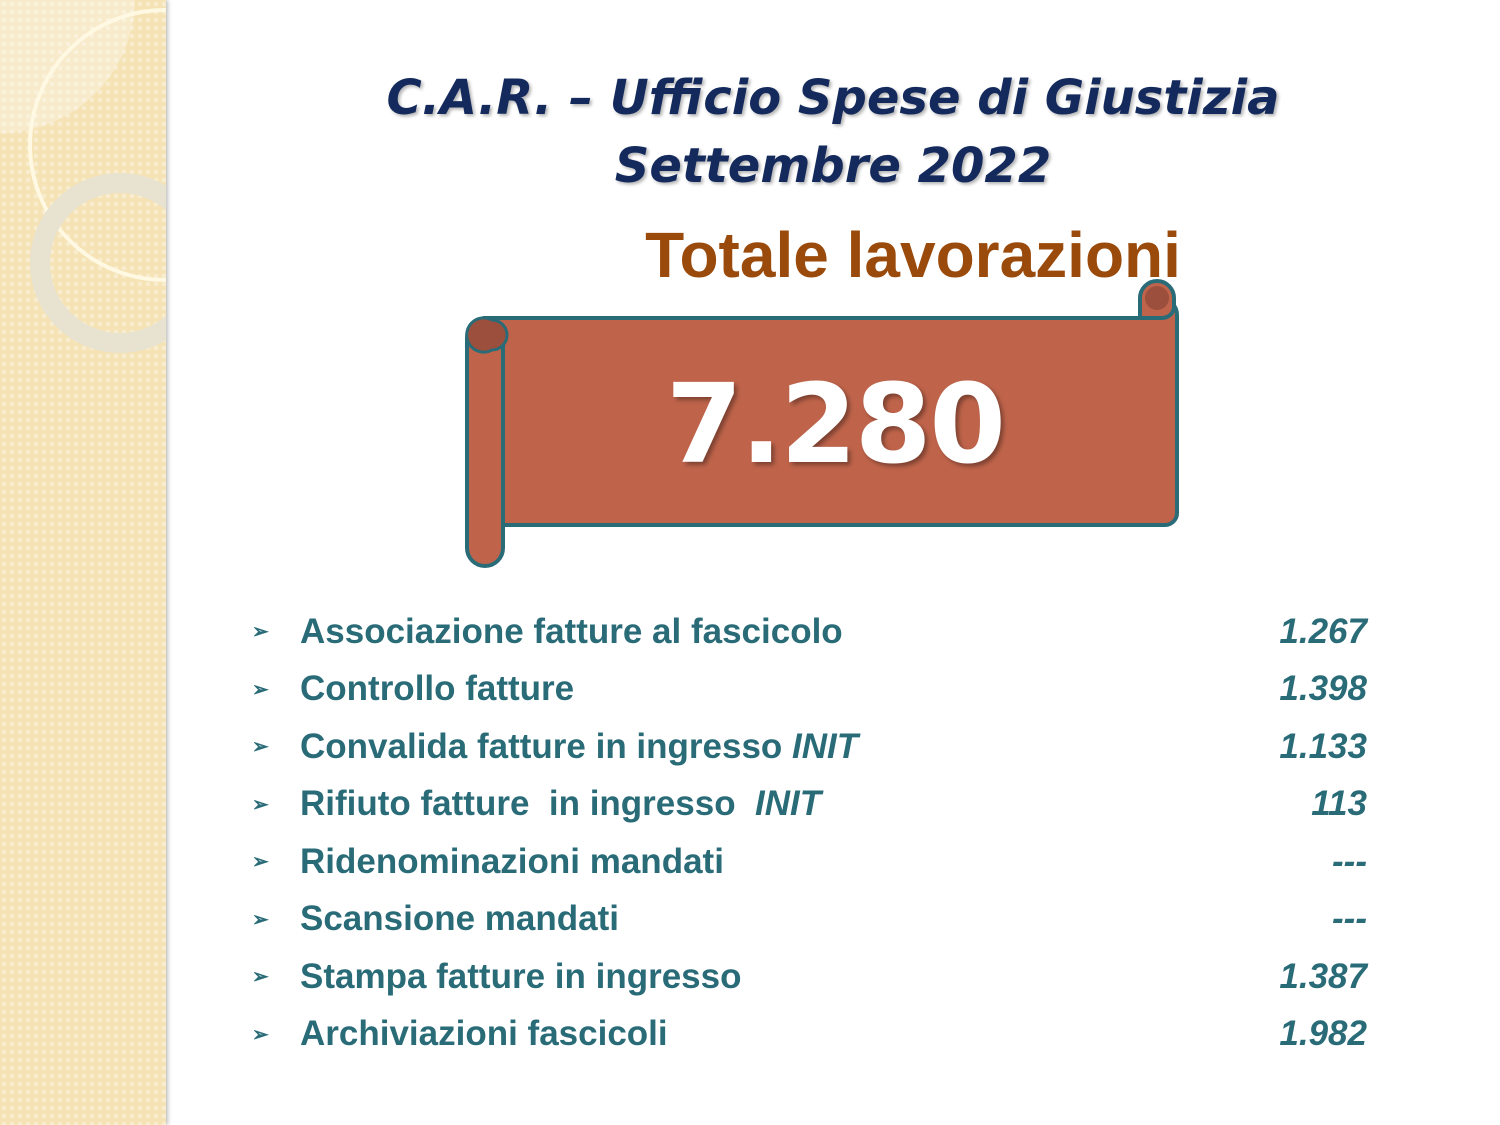 The width and height of the screenshot is (1500, 1125). I want to click on item-value: 1.267, so click(1323, 631).